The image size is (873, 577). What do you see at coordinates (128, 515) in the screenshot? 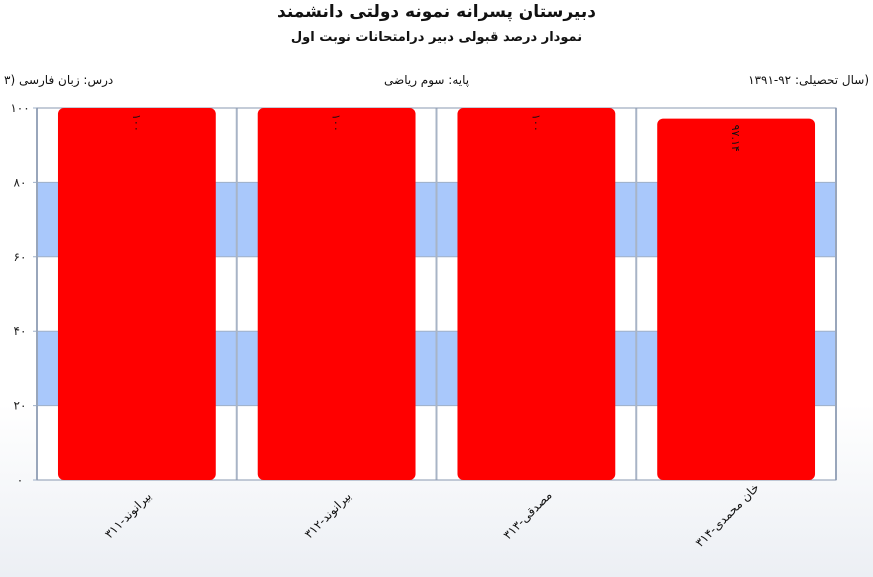
I see `x-tick-label: بیرانوند-۳۱۱` at bounding box center [128, 515].